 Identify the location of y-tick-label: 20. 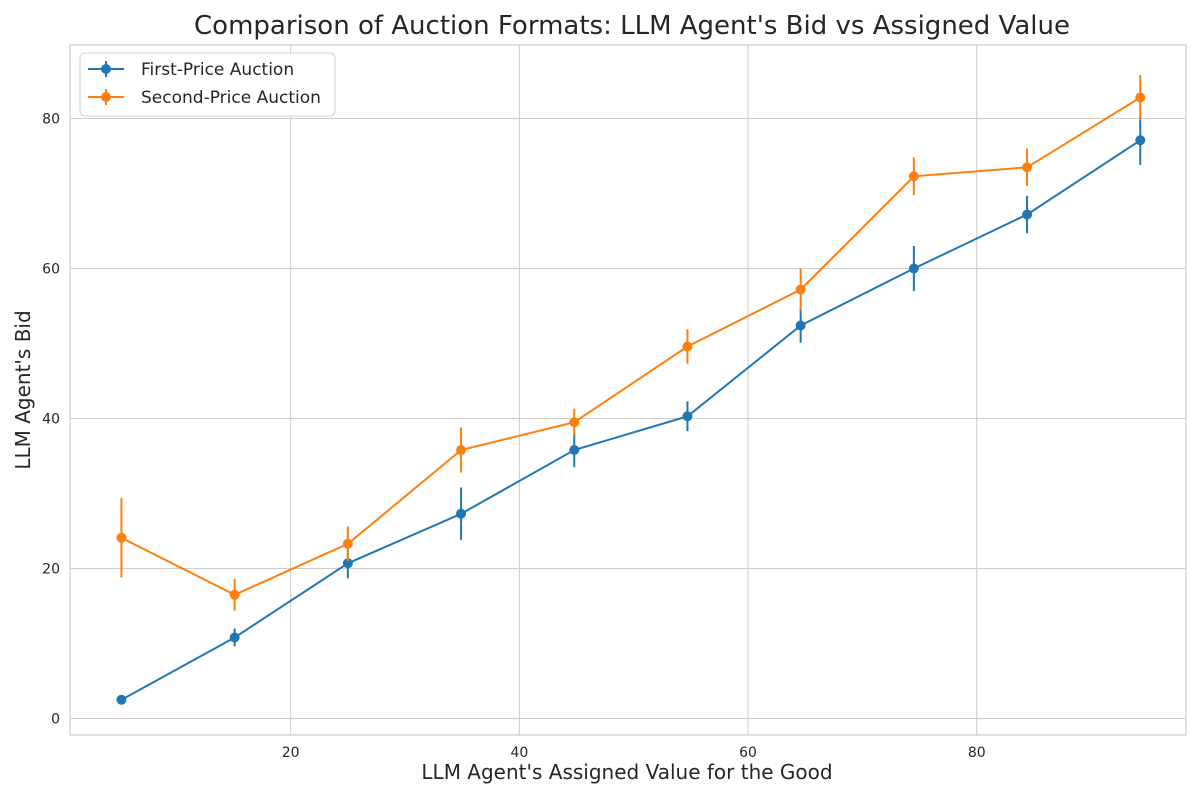
(51, 570).